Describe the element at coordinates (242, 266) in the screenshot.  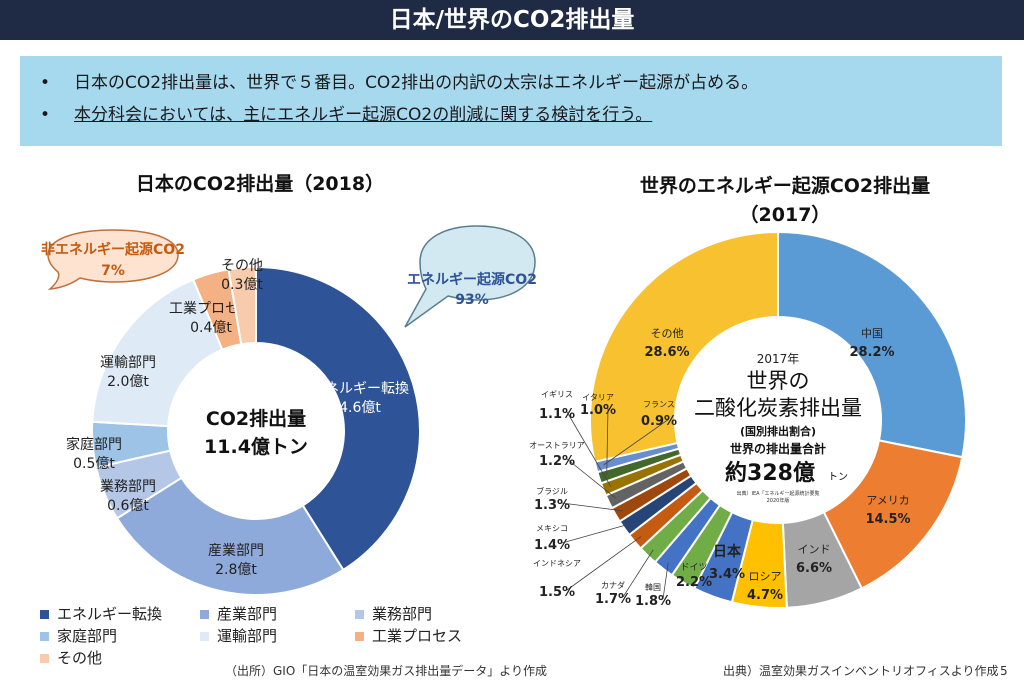
I see `japan-slice-name-6: その他` at that location.